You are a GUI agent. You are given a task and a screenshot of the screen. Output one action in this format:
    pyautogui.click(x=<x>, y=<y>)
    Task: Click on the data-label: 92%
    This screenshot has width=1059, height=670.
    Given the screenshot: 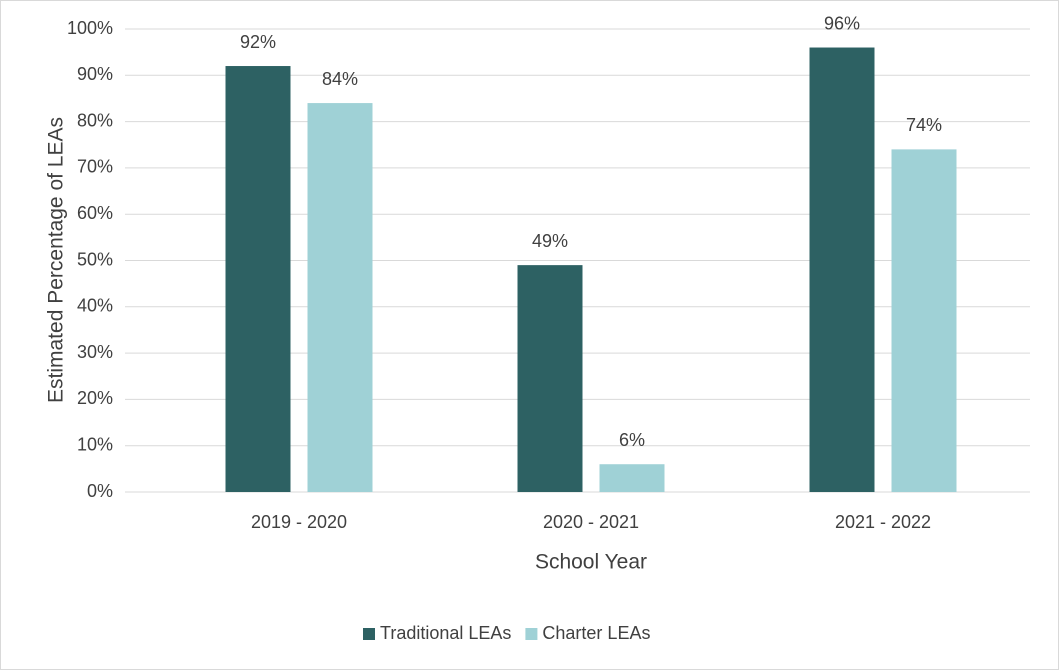 What is the action you would take?
    pyautogui.click(x=258, y=42)
    